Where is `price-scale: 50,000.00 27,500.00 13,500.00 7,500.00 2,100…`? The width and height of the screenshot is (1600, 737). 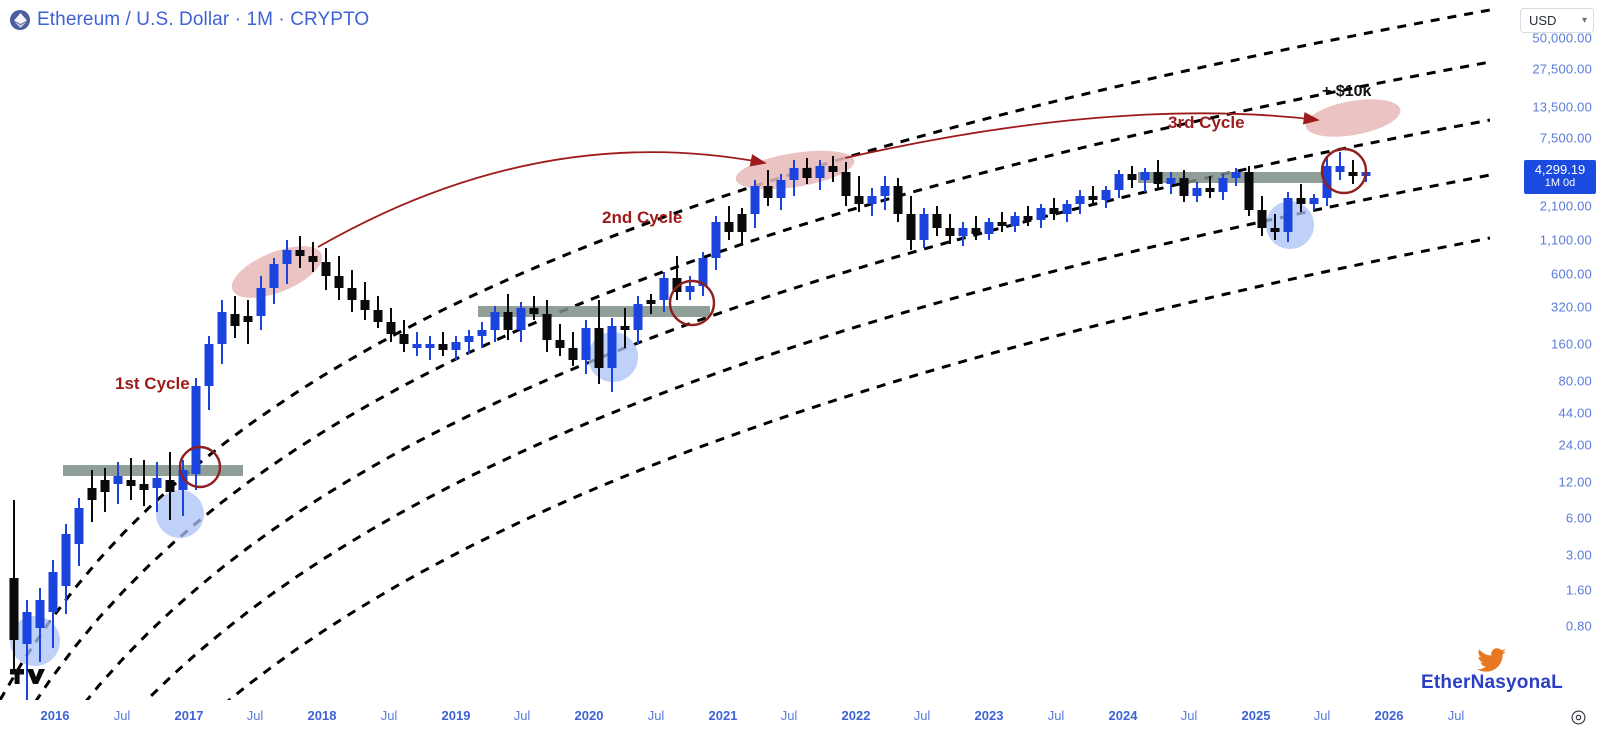
price-scale: 50,000.00 27,500.00 13,500.00 7,500.00 2,100… is located at coordinates (1545, 350).